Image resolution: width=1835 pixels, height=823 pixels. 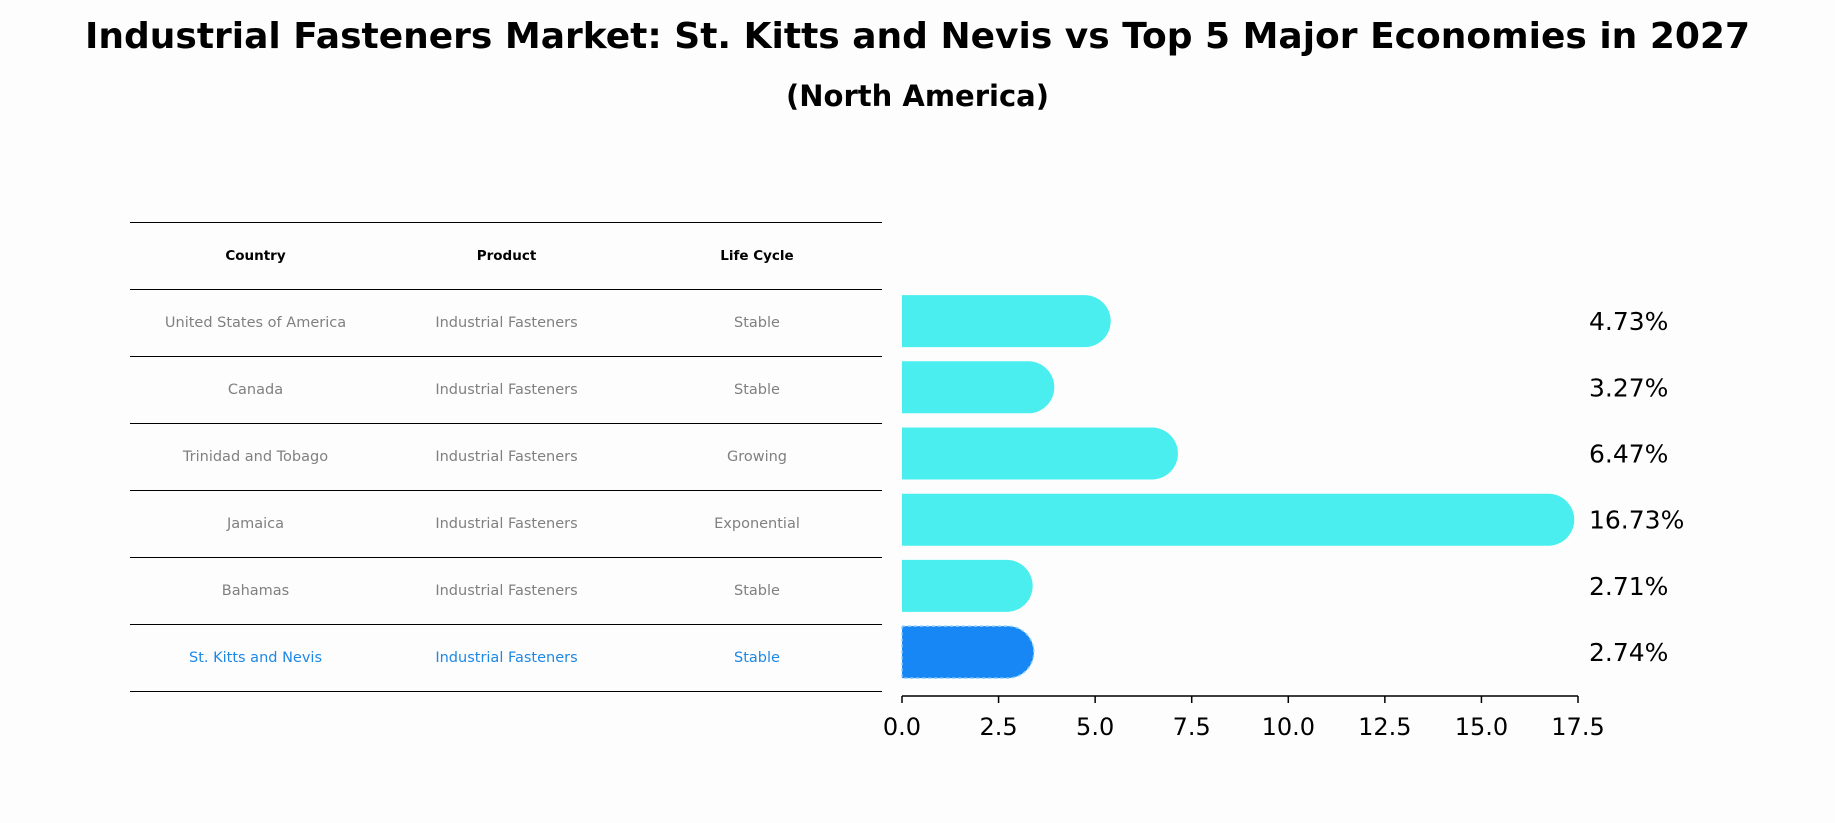 I want to click on value-label: 2.71%, so click(x=1628, y=586).